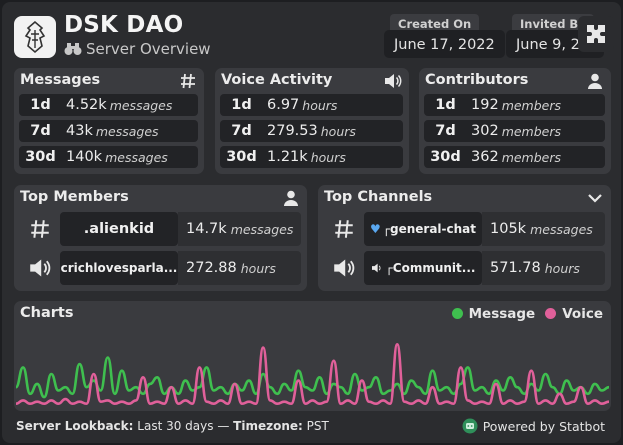 Image resolution: width=623 pixels, height=445 pixels. What do you see at coordinates (262, 229) in the screenshot?
I see `member-unit: messages` at bounding box center [262, 229].